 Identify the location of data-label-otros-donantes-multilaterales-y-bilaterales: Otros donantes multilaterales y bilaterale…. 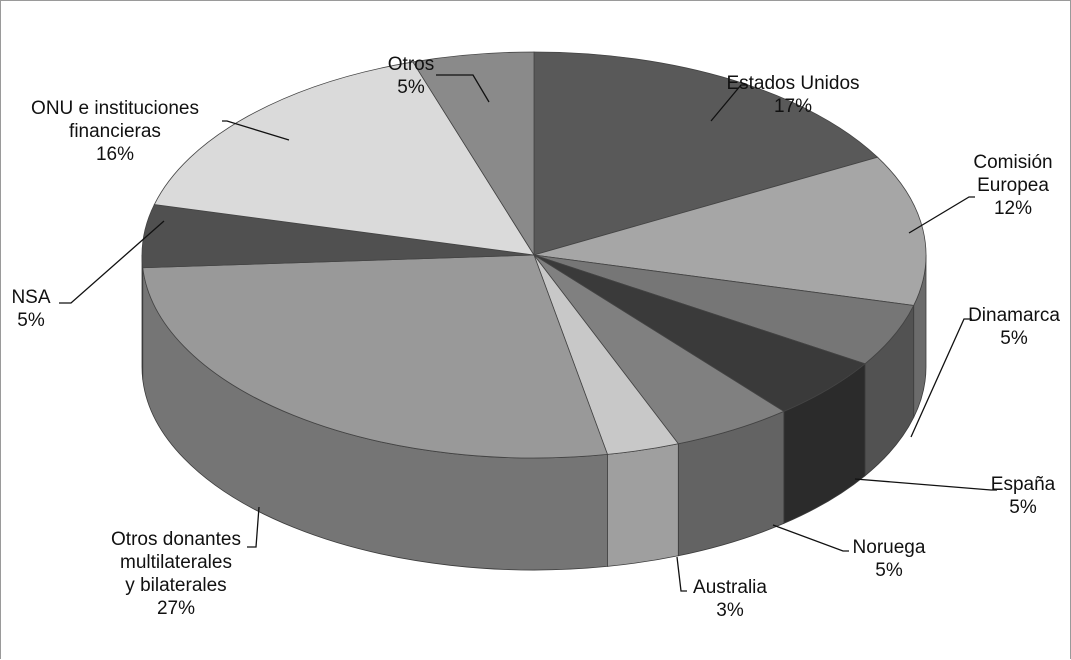
(176, 574).